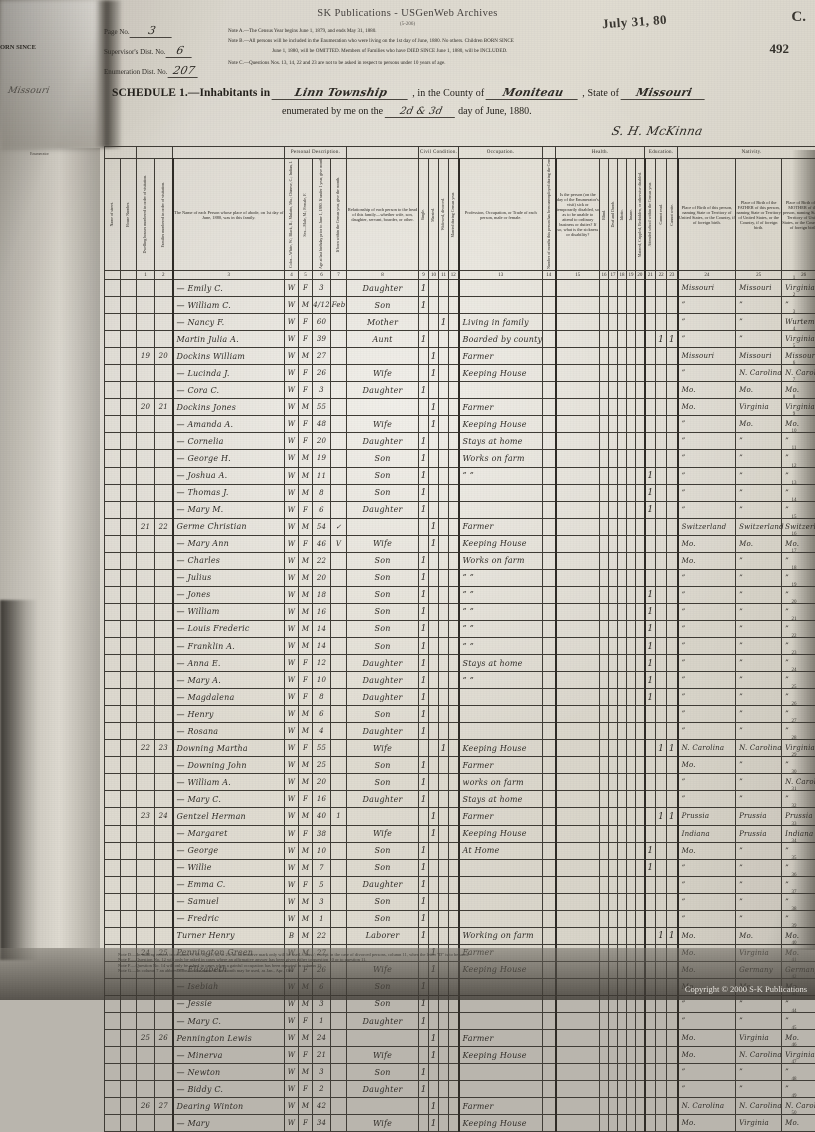  Describe the element at coordinates (454, 1021) in the screenshot. I see `cell-marryyr` at that location.